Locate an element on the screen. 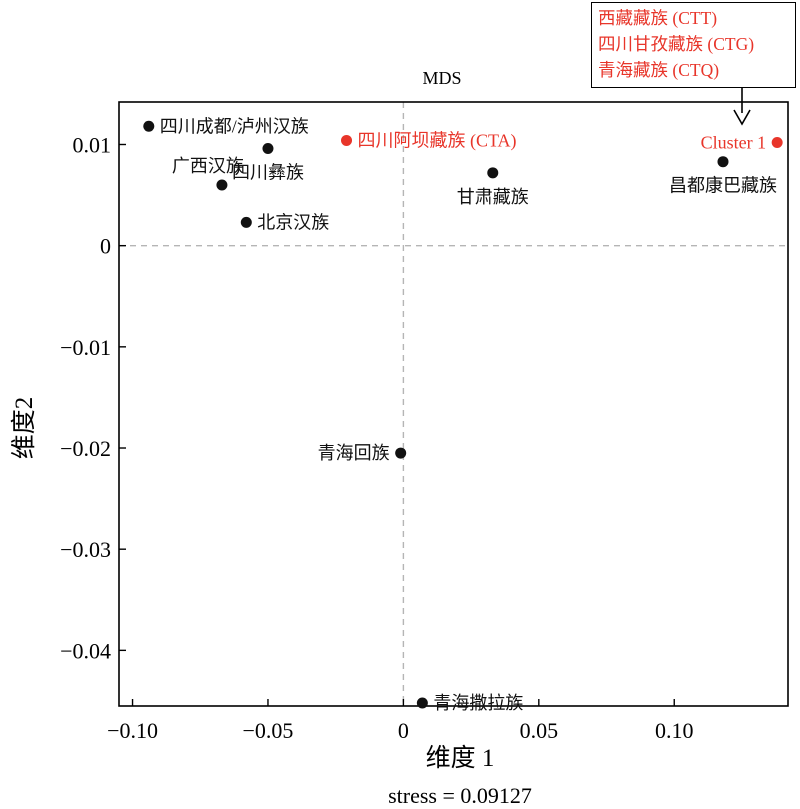 Image resolution: width=800 pixels, height=809 pixels. y-tick-label: −0.02 is located at coordinates (85, 448).